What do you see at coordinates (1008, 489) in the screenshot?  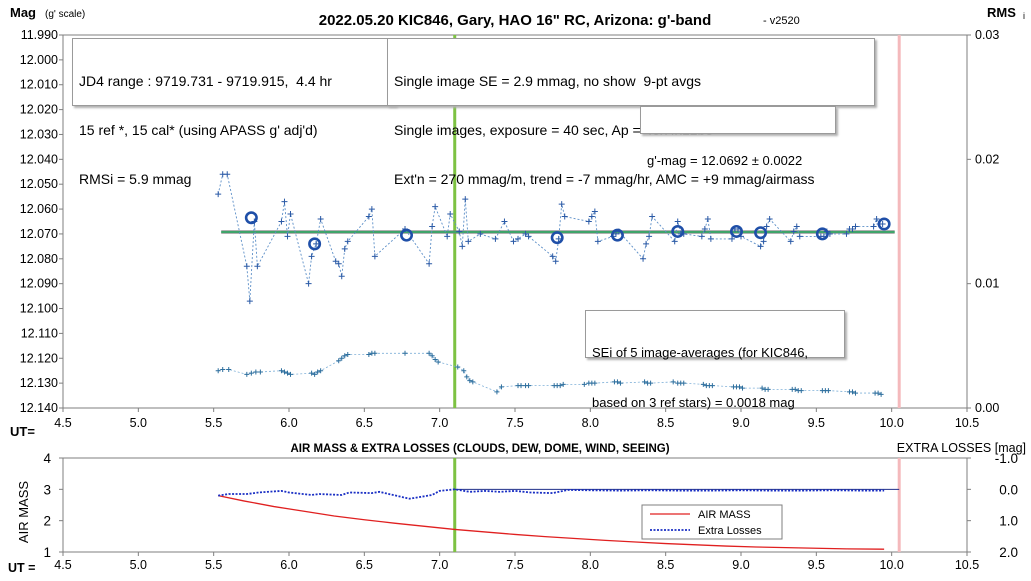 I see `y2-tick-label: 0.0` at bounding box center [1008, 489].